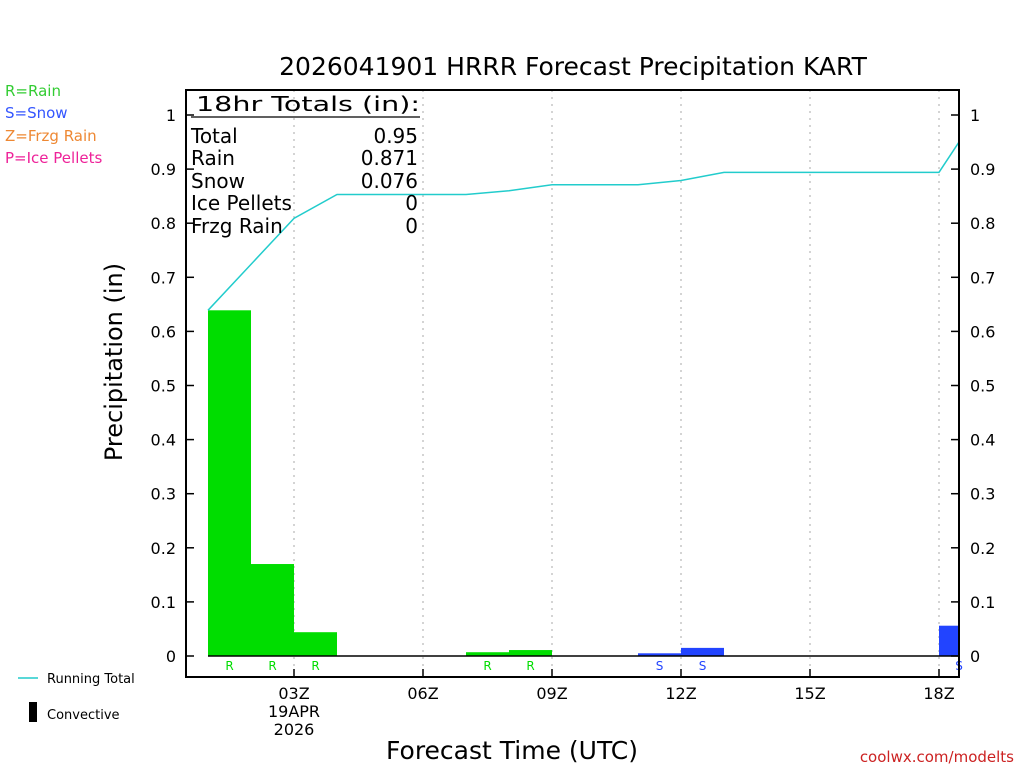 This screenshot has height=768, width=1024. Describe the element at coordinates (33, 712) in the screenshot. I see `convective-swatch` at that location.